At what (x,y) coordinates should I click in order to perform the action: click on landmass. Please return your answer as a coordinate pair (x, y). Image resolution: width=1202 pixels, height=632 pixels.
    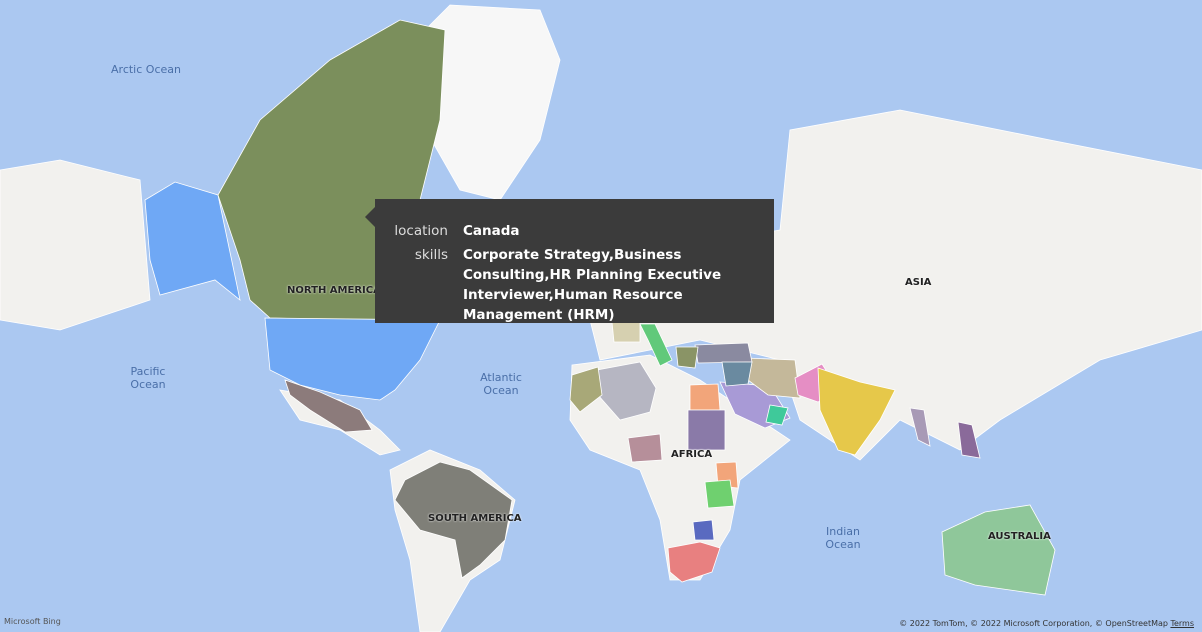
    Looking at the image, I should click on (75, 245).